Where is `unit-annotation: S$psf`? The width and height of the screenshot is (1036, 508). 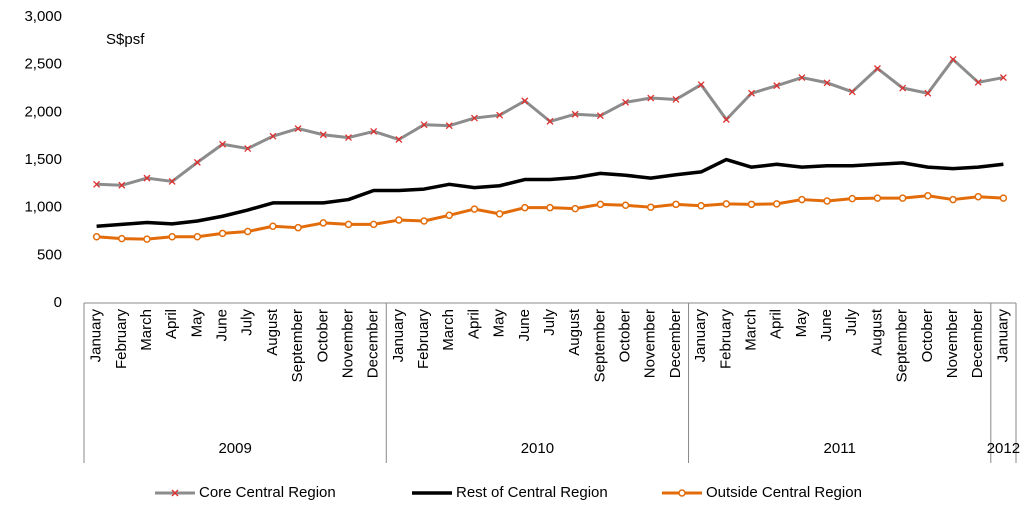
unit-annotation: S$psf is located at coordinates (125, 39).